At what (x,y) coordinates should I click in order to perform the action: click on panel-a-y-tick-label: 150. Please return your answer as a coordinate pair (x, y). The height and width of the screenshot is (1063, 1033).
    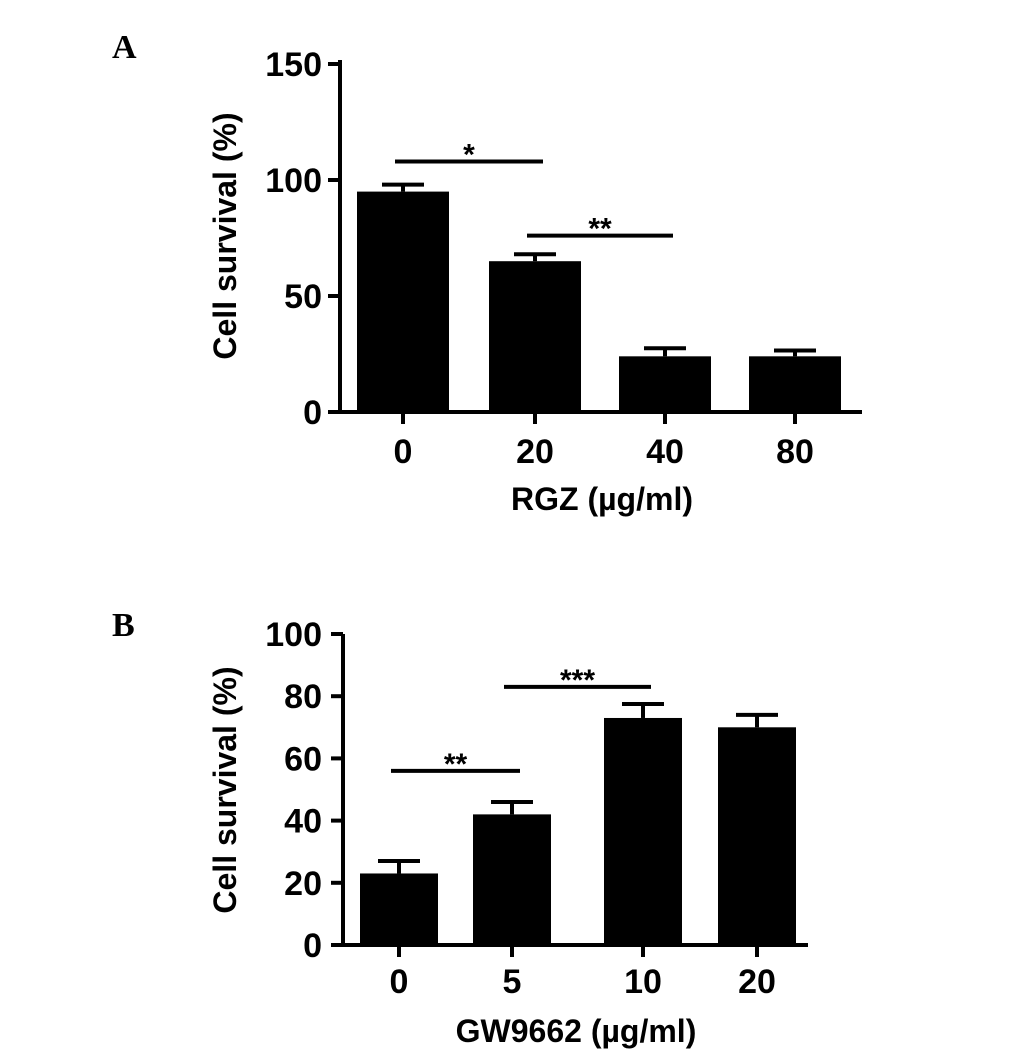
    Looking at the image, I should click on (293, 65).